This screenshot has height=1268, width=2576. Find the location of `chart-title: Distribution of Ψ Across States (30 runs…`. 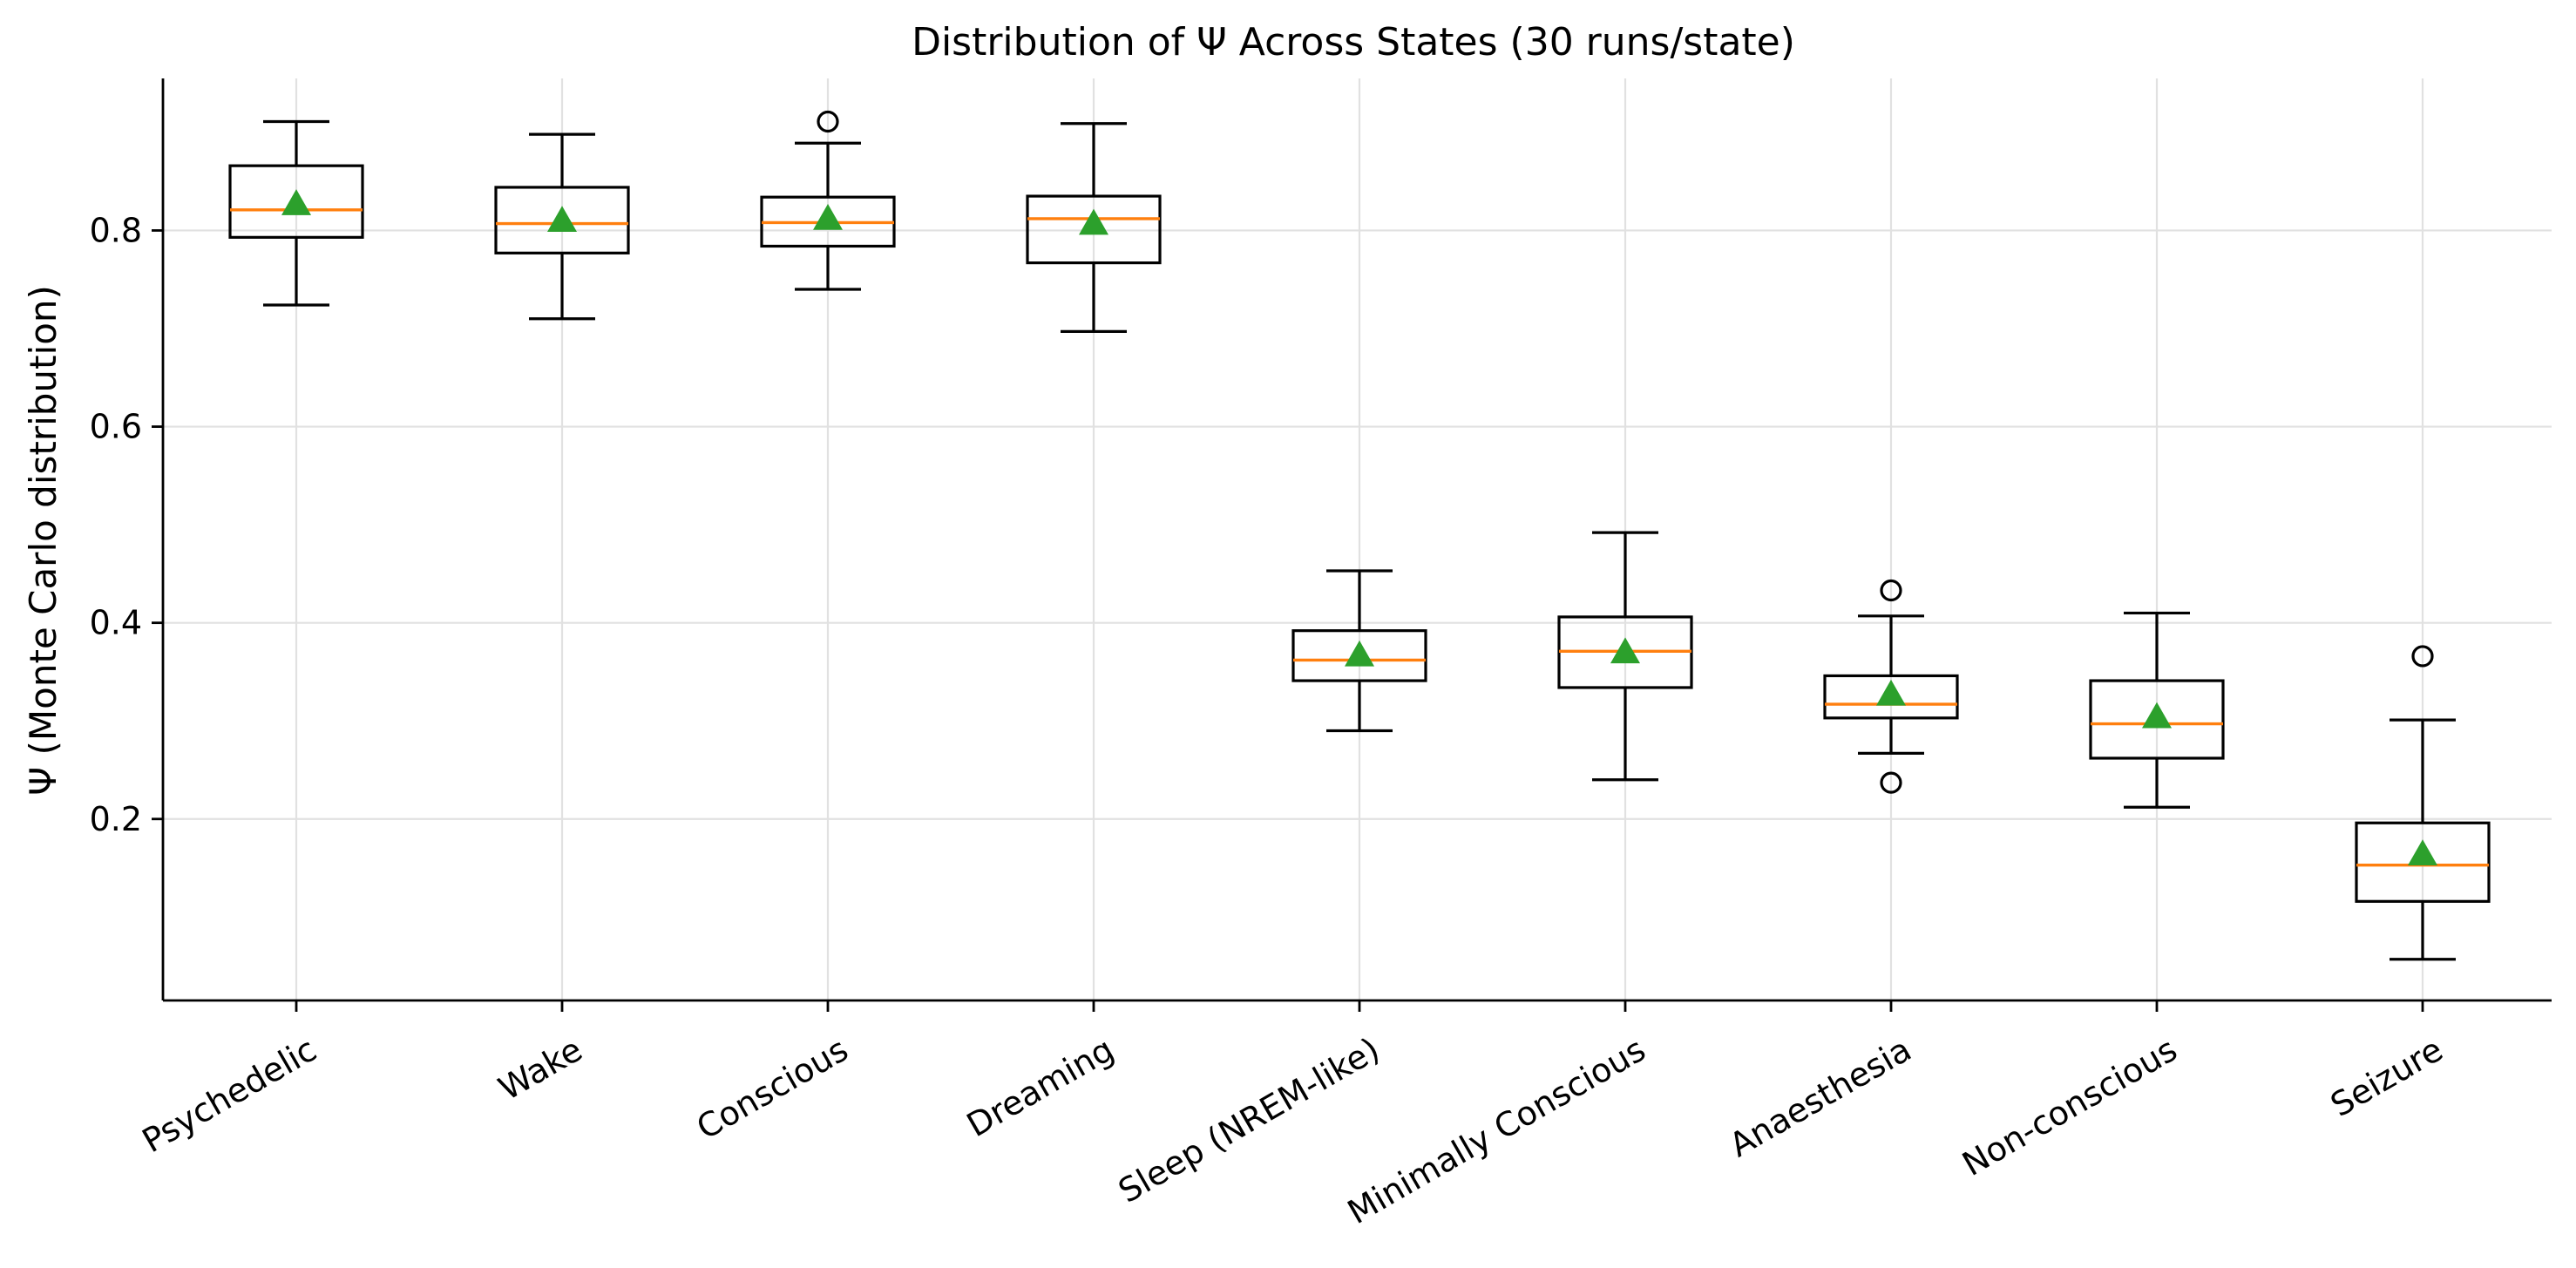

chart-title: Distribution of Ψ Across States (30 runs… is located at coordinates (1354, 42).